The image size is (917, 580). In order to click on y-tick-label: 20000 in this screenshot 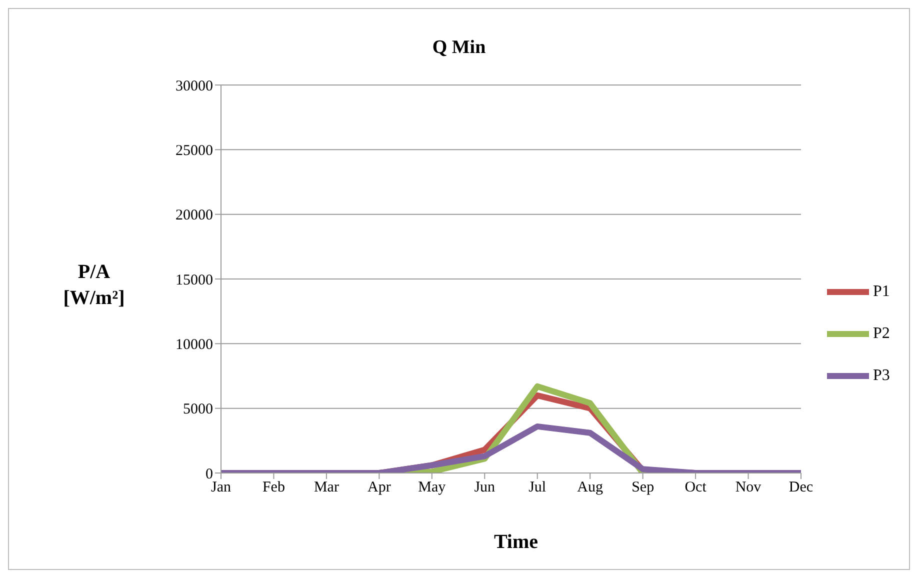, I will do `click(194, 216)`.